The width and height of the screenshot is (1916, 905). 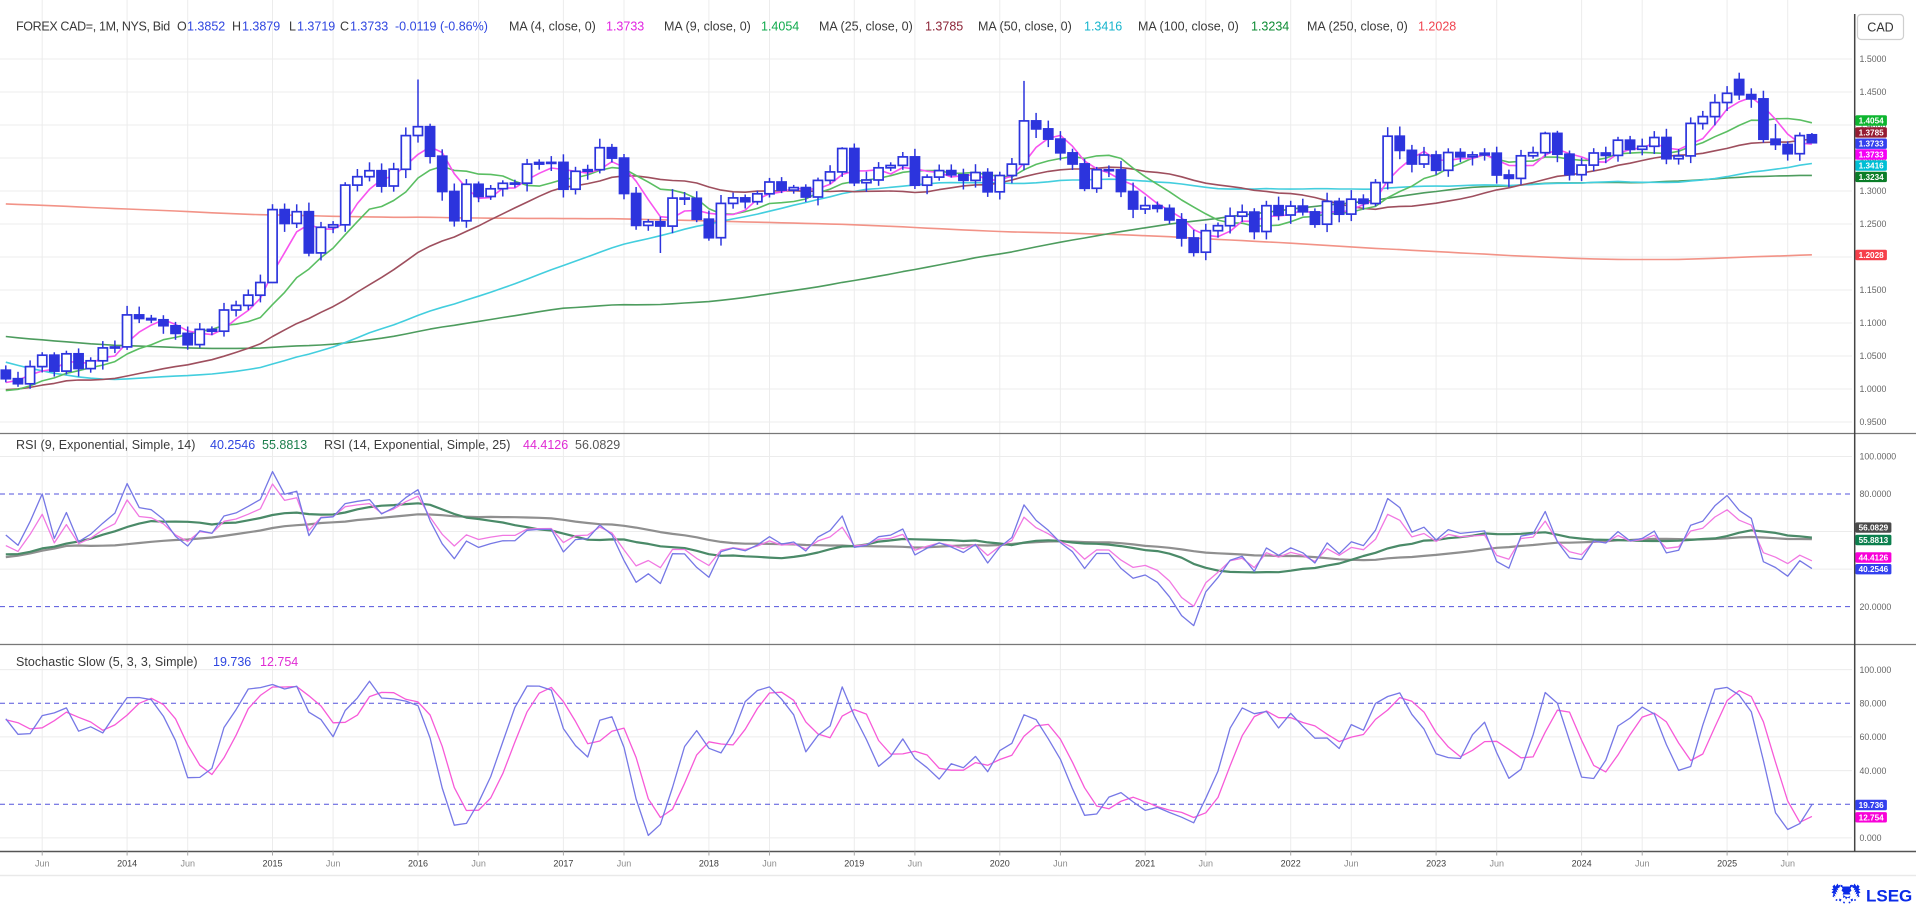 I want to click on svg-text: MA (25, close, 0), so click(x=866, y=27).